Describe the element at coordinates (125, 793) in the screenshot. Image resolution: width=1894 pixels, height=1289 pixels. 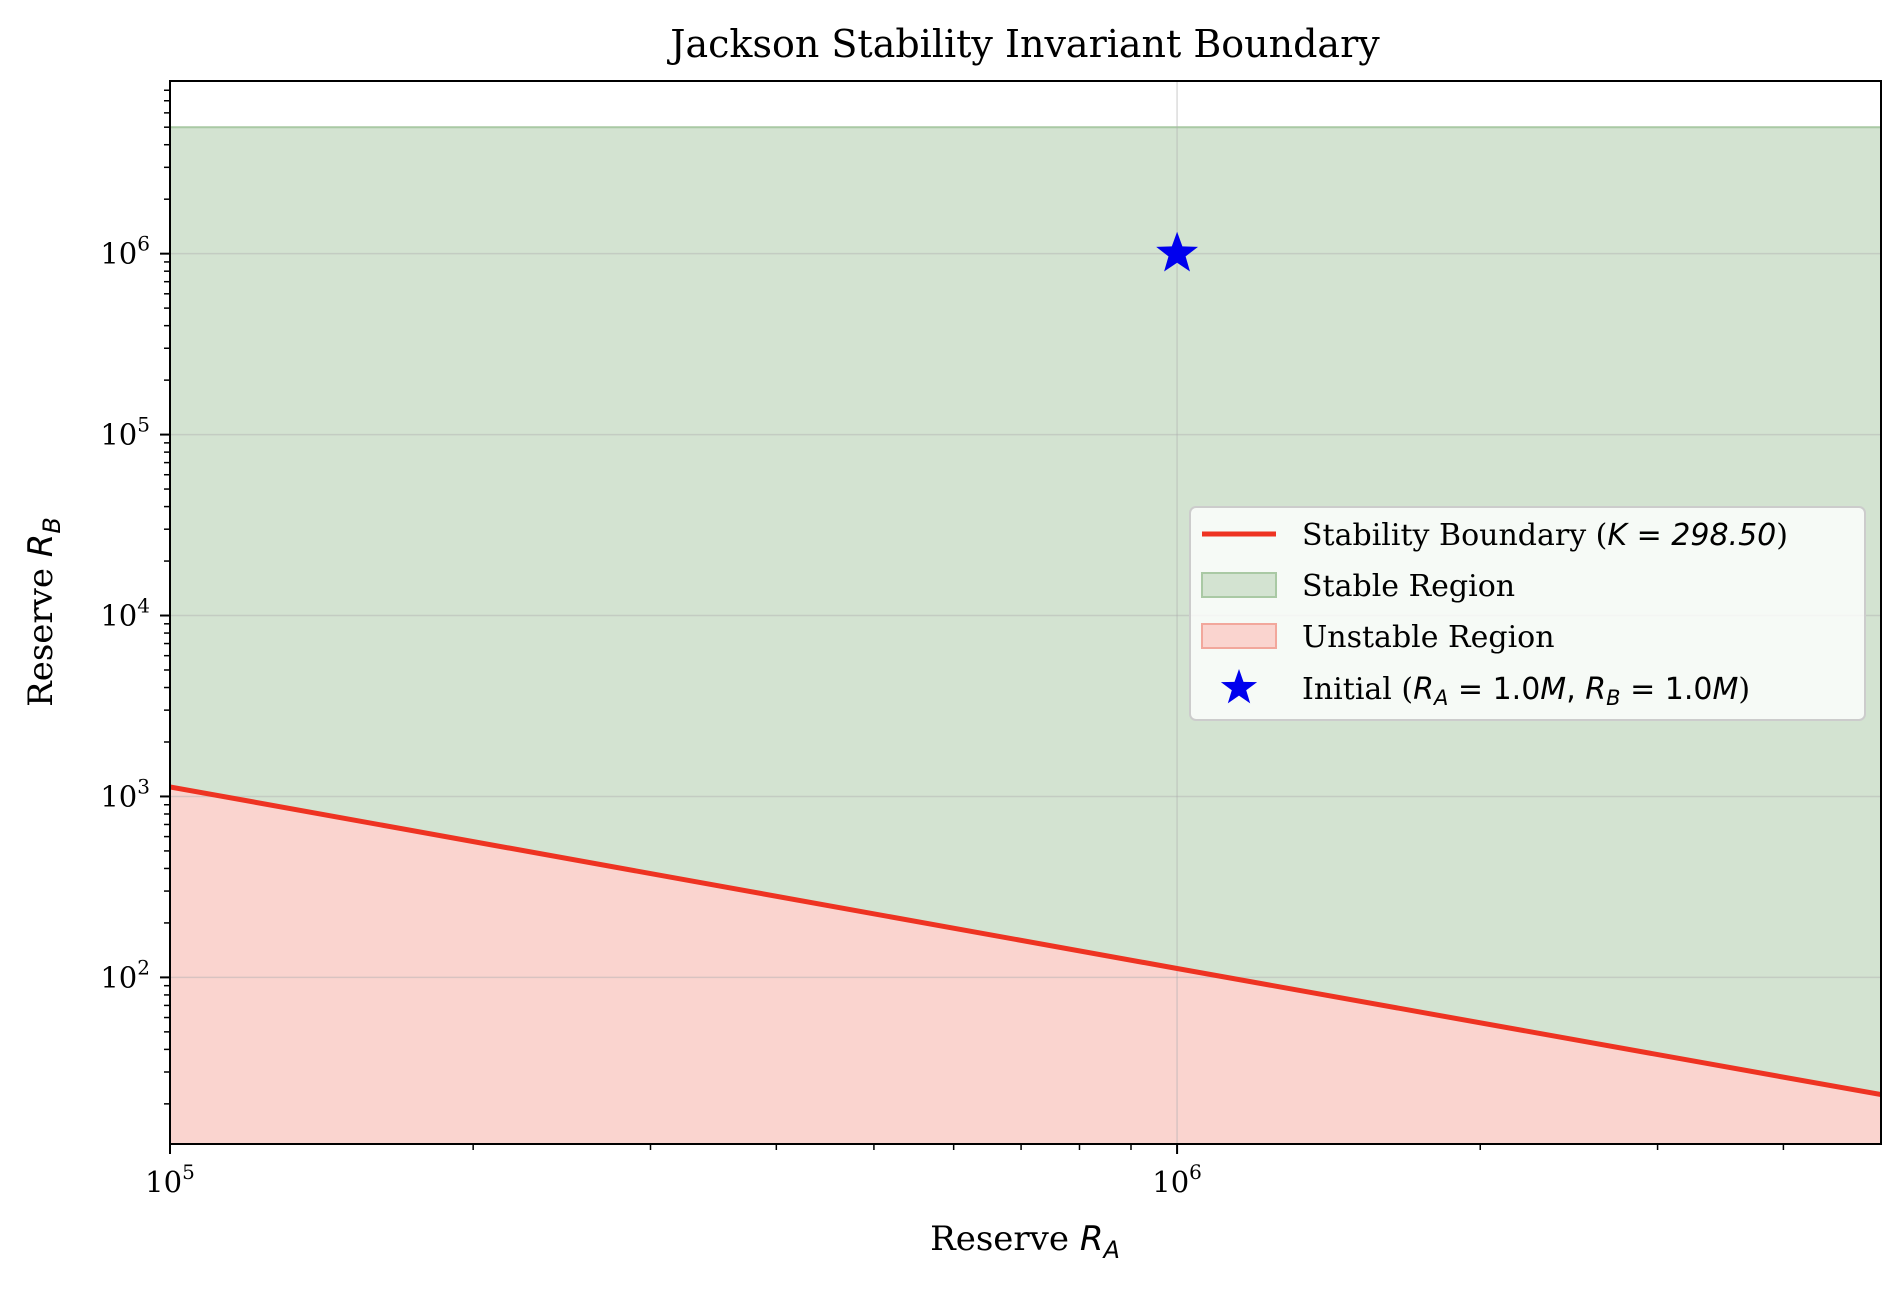
I see `y-tick-label: 10³` at that location.